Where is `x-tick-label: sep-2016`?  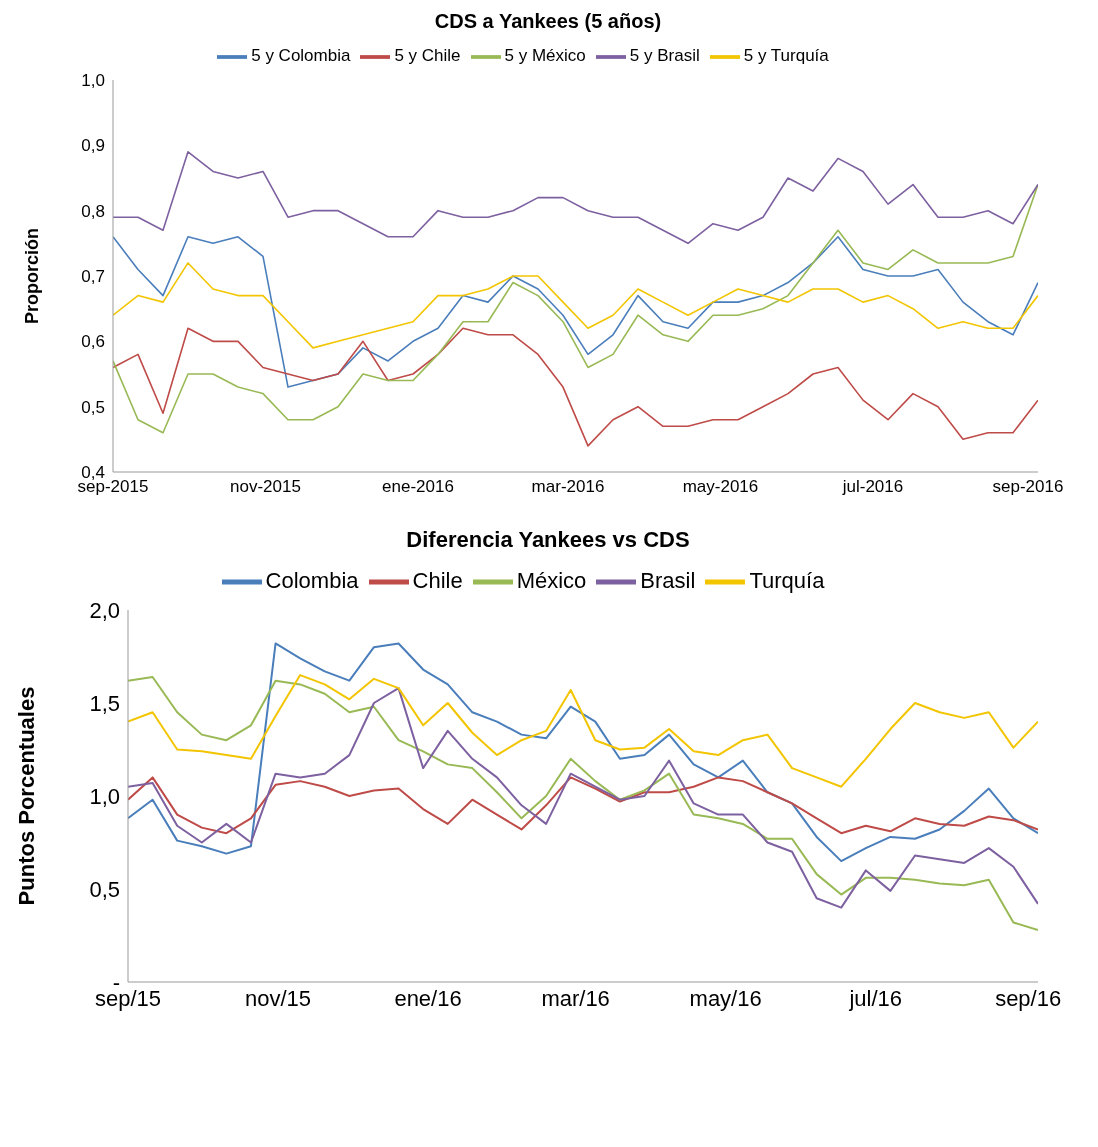
x-tick-label: sep-2016 is located at coordinates (1028, 487).